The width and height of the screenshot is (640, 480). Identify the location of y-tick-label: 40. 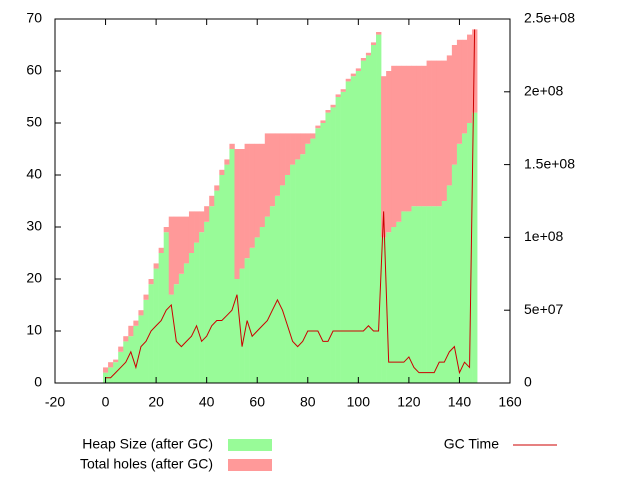
(34, 174).